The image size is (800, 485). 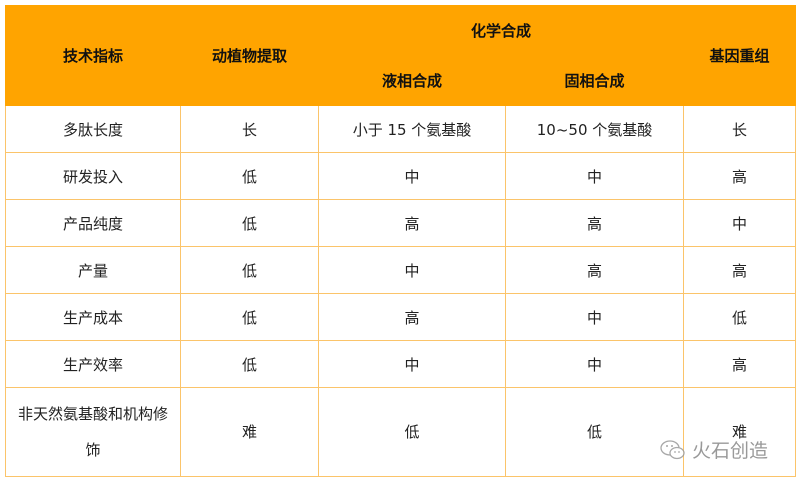 What do you see at coordinates (730, 451) in the screenshot?
I see `watermark-text: 火石创造` at bounding box center [730, 451].